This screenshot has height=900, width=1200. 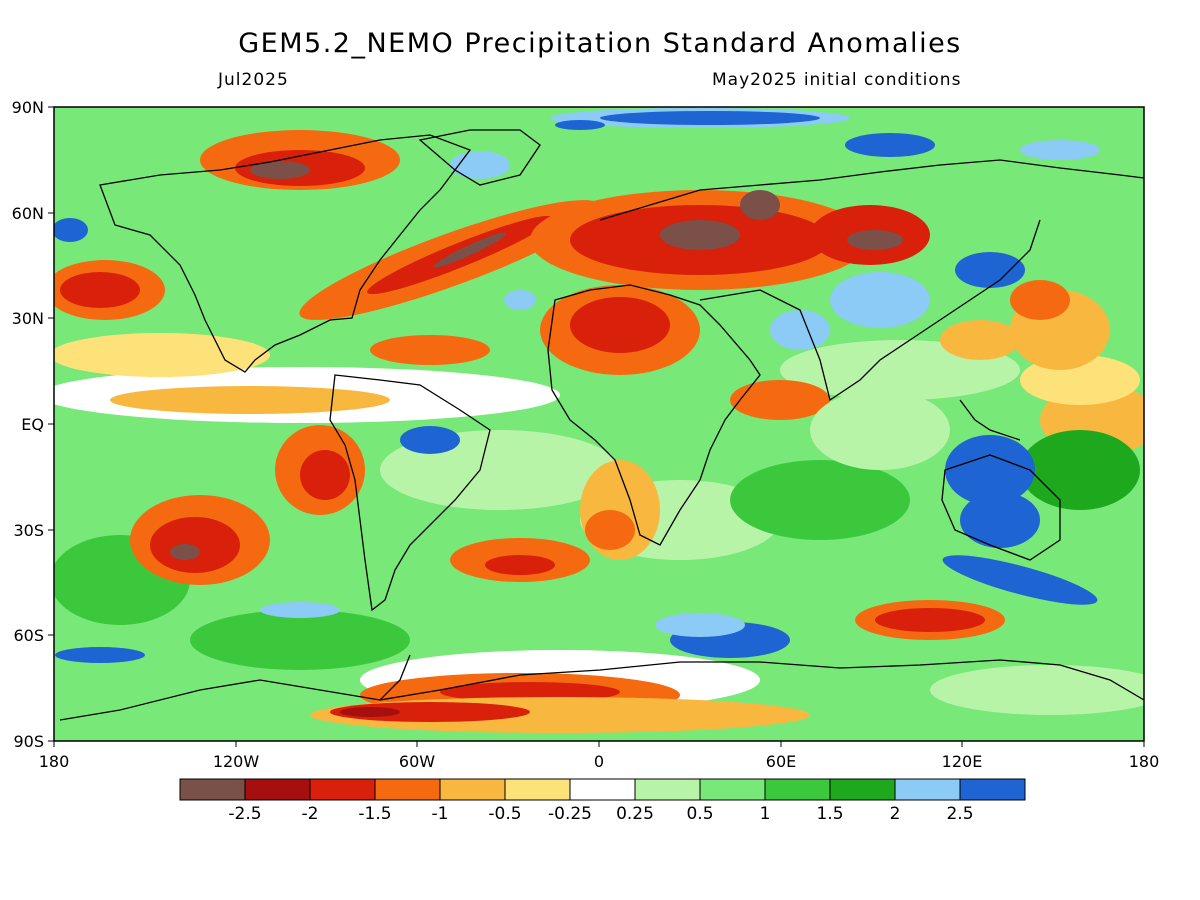 I want to click on lat-label-30s: 30S, so click(x=28, y=530).